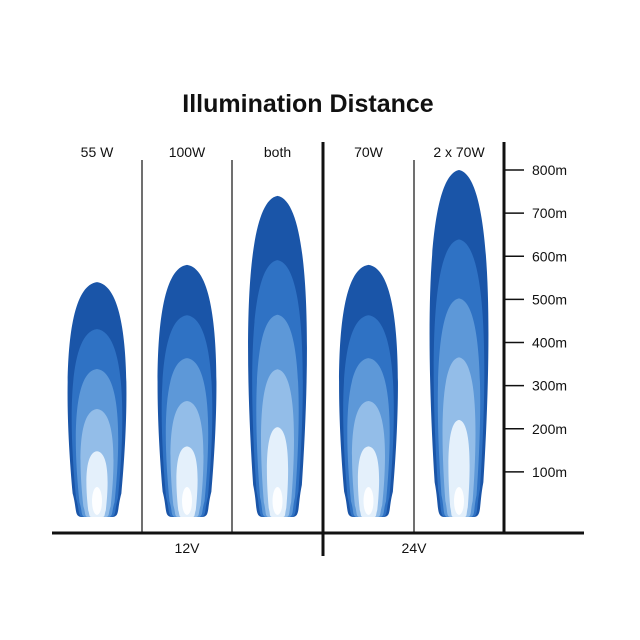  What do you see at coordinates (369, 152) in the screenshot?
I see `category-label: 70W` at bounding box center [369, 152].